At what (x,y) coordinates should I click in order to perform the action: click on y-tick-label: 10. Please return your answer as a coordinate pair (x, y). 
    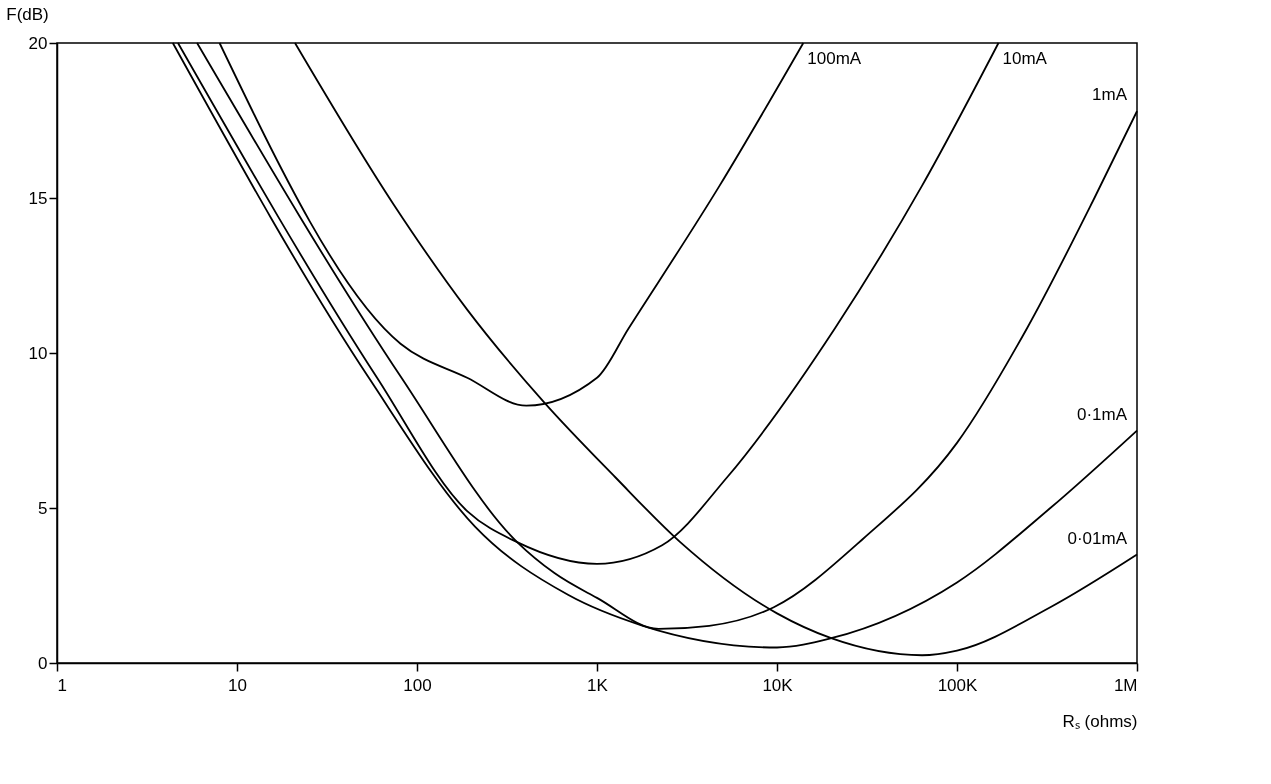
    Looking at the image, I should click on (38, 353).